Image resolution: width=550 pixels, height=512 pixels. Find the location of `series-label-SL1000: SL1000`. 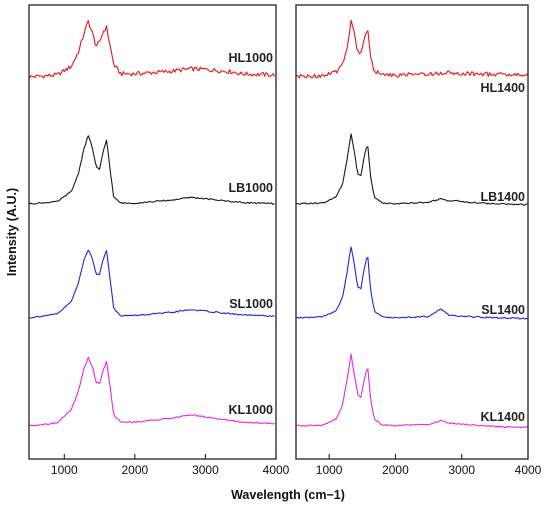

series-label-SL1000: SL1000 is located at coordinates (251, 304).